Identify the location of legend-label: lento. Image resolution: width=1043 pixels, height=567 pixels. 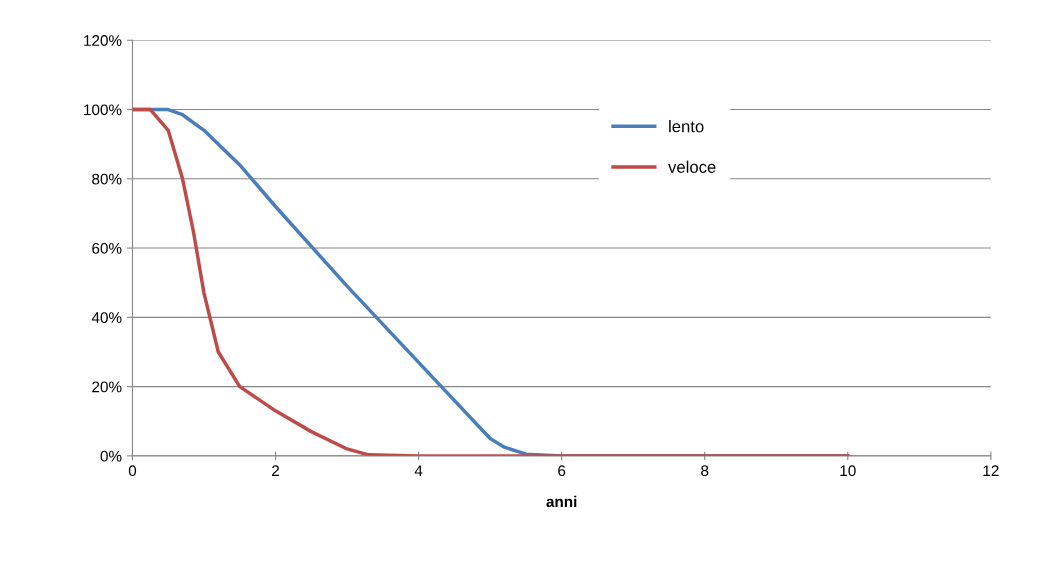
(686, 126).